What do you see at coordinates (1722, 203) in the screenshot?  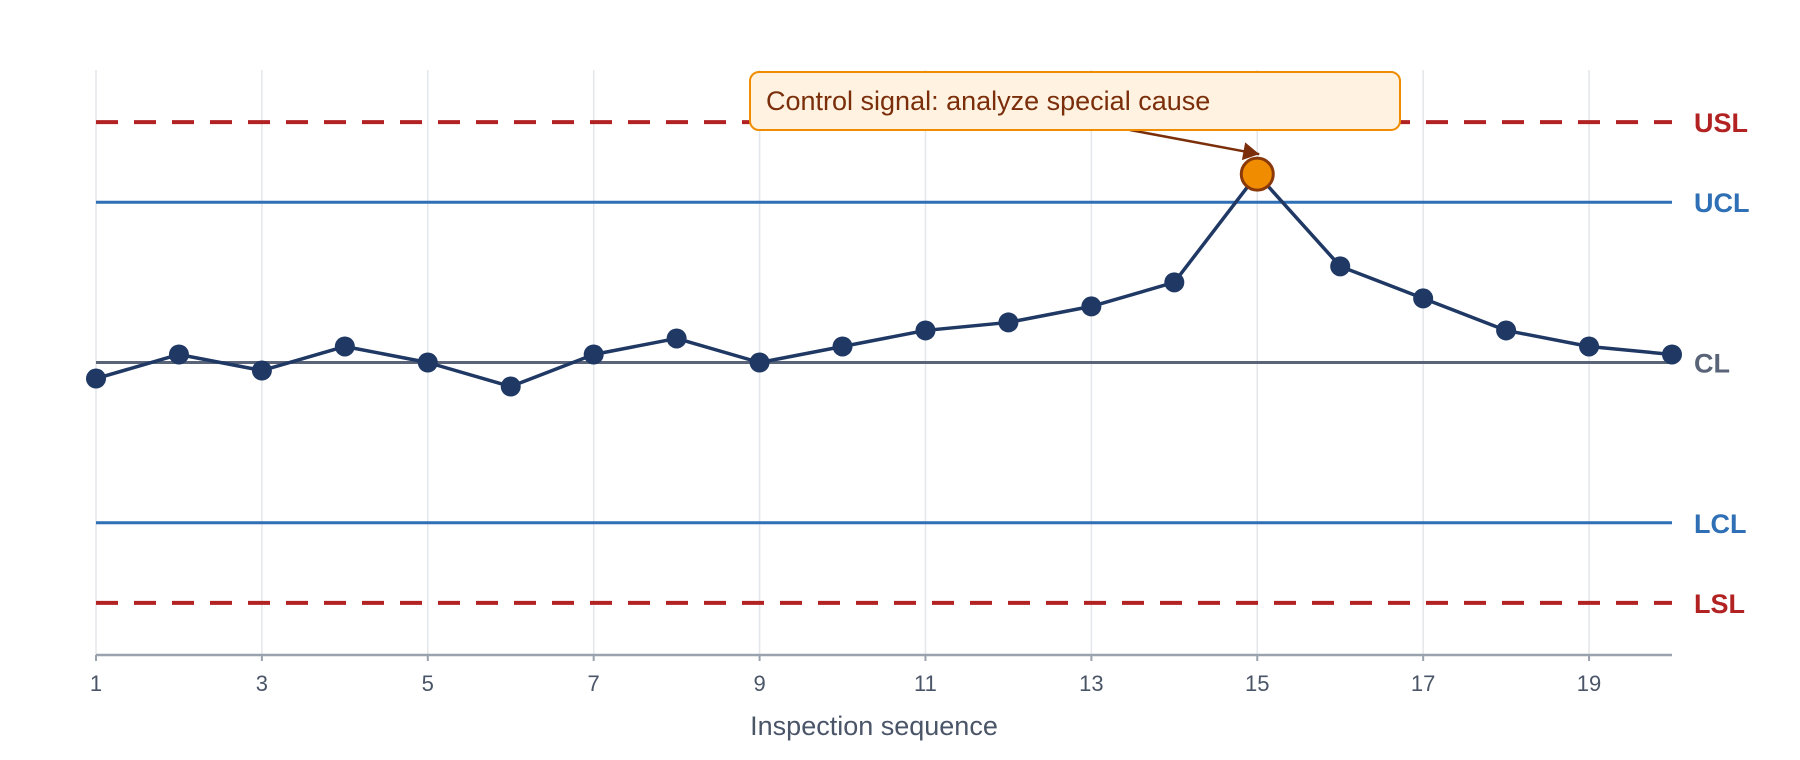 I see `limit-label-ucl: UCL` at bounding box center [1722, 203].